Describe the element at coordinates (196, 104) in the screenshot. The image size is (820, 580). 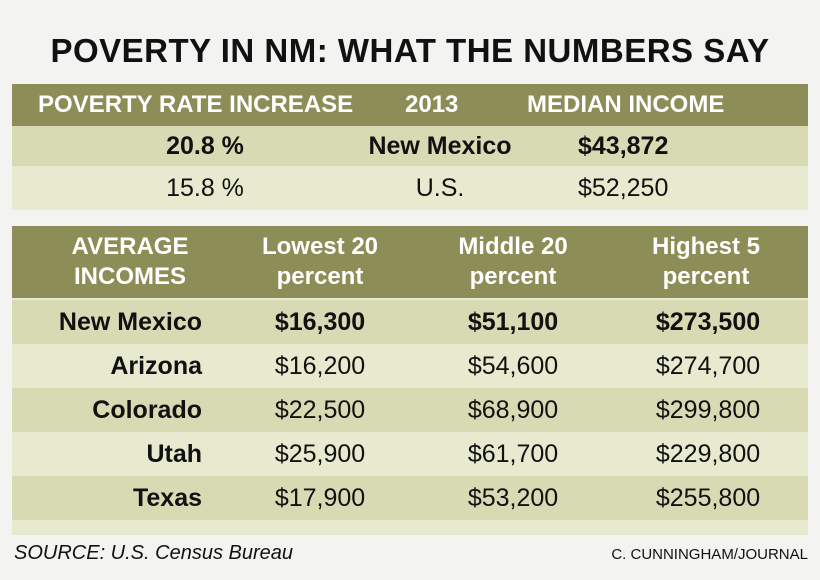
I see `column-header: POVERTY RATE INCREASE` at that location.